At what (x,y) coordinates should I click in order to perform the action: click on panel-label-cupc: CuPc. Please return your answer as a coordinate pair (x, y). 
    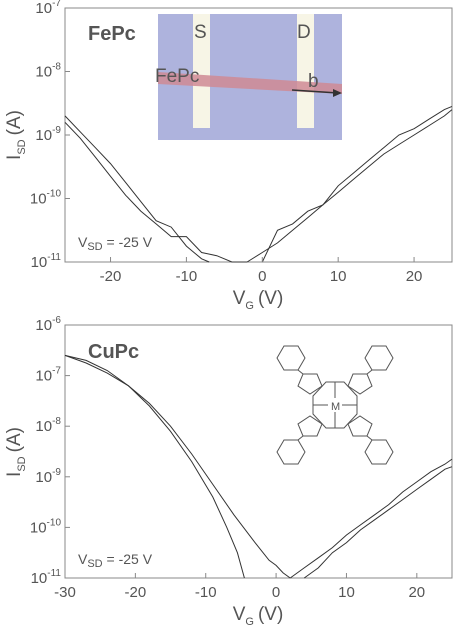
    Looking at the image, I should click on (113, 352).